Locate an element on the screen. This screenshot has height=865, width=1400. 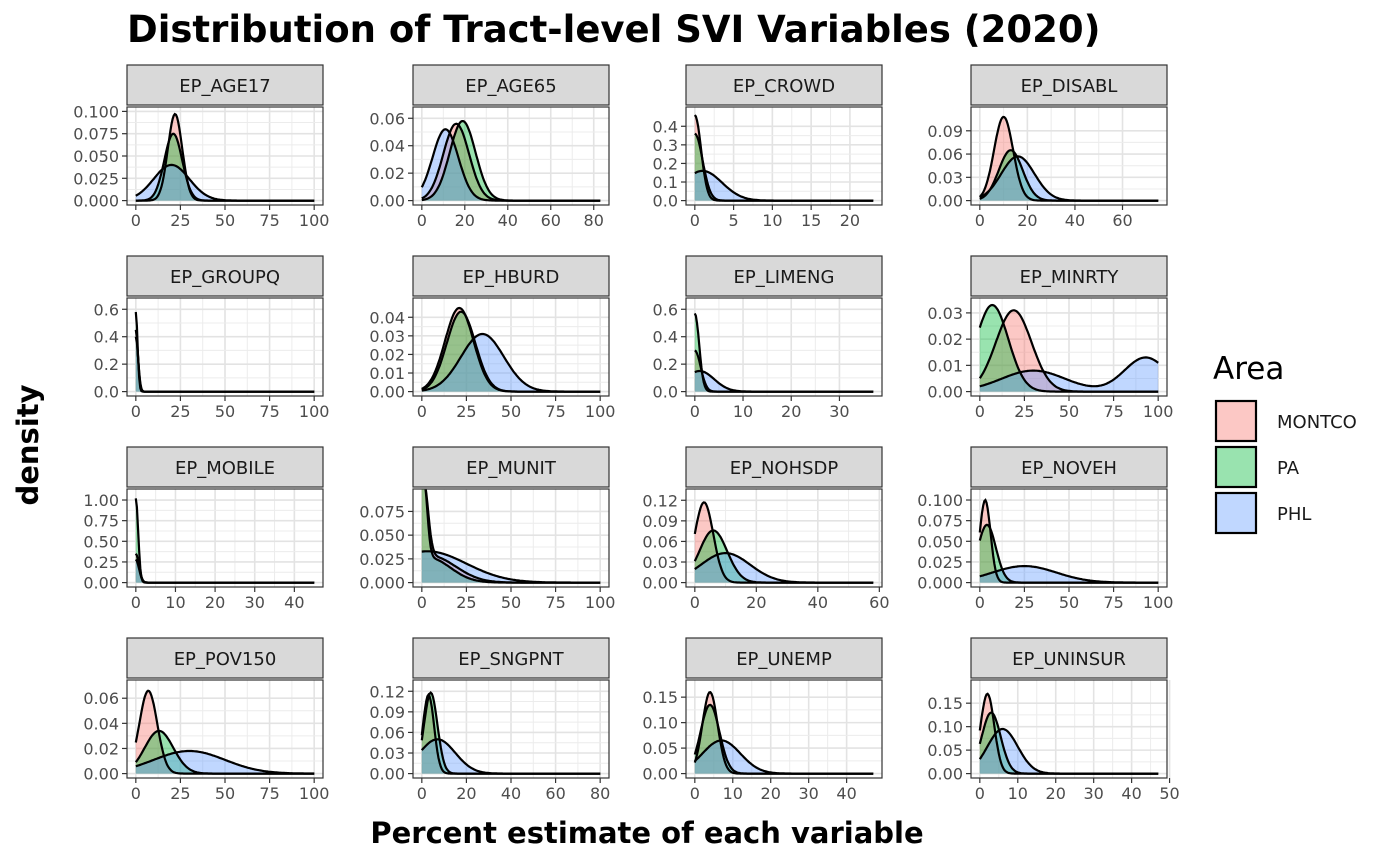
density-area-montco is located at coordinates (1069, 733).